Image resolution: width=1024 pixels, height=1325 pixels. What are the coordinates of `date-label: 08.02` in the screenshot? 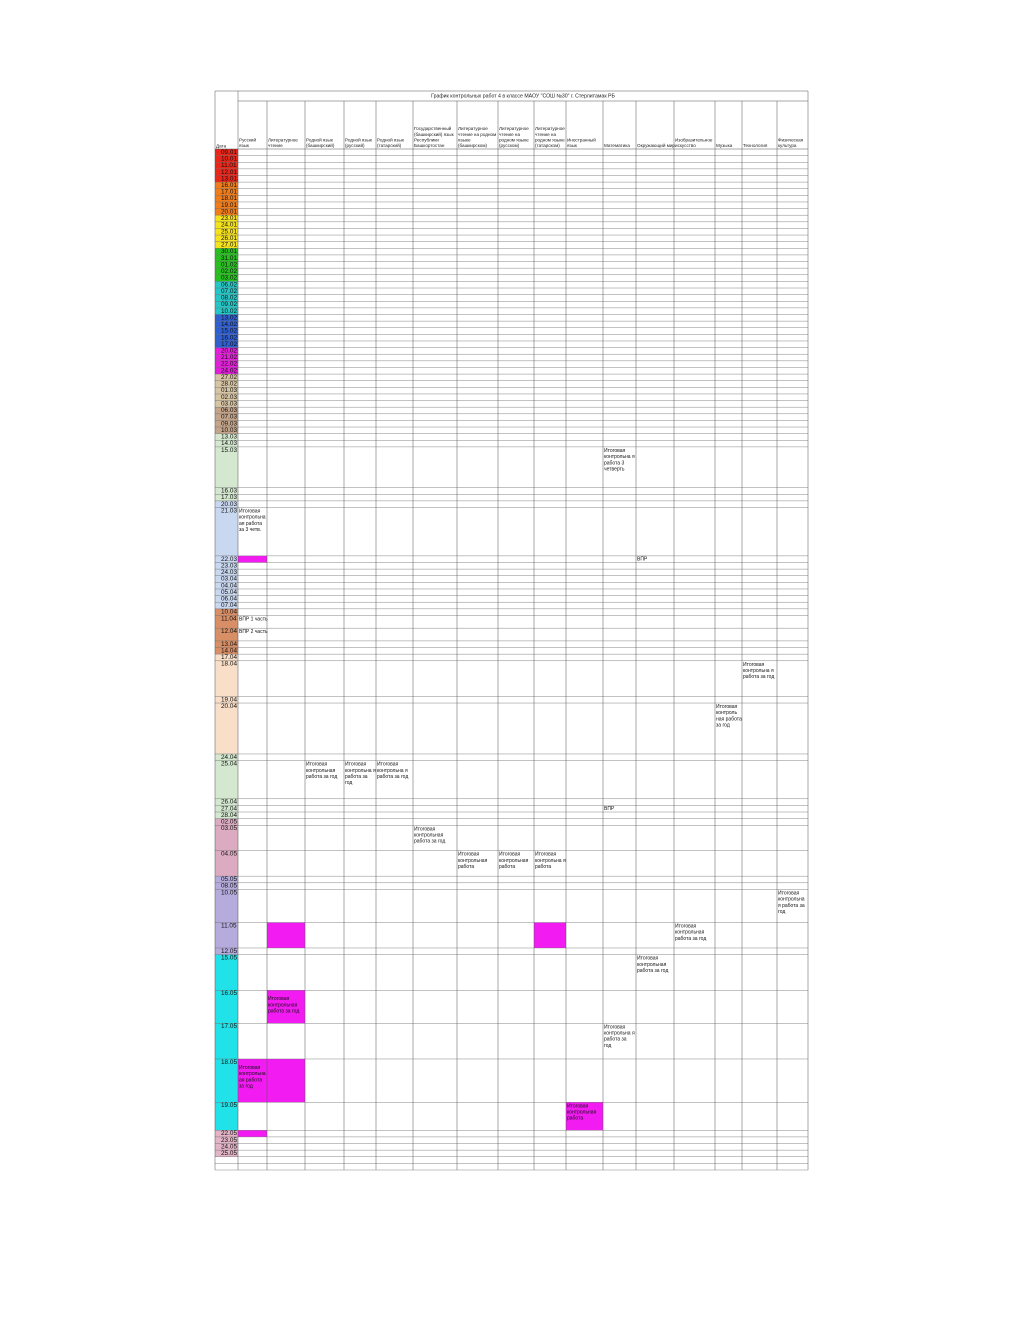 It's located at (229, 298).